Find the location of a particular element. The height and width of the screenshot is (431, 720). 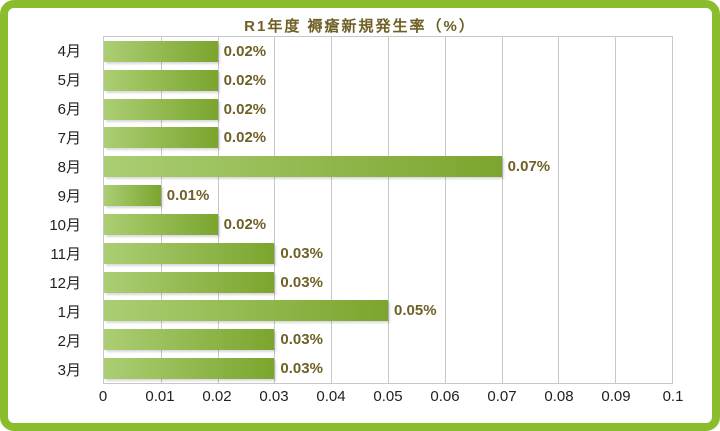

x-tick-label: 0.08 is located at coordinates (559, 396).